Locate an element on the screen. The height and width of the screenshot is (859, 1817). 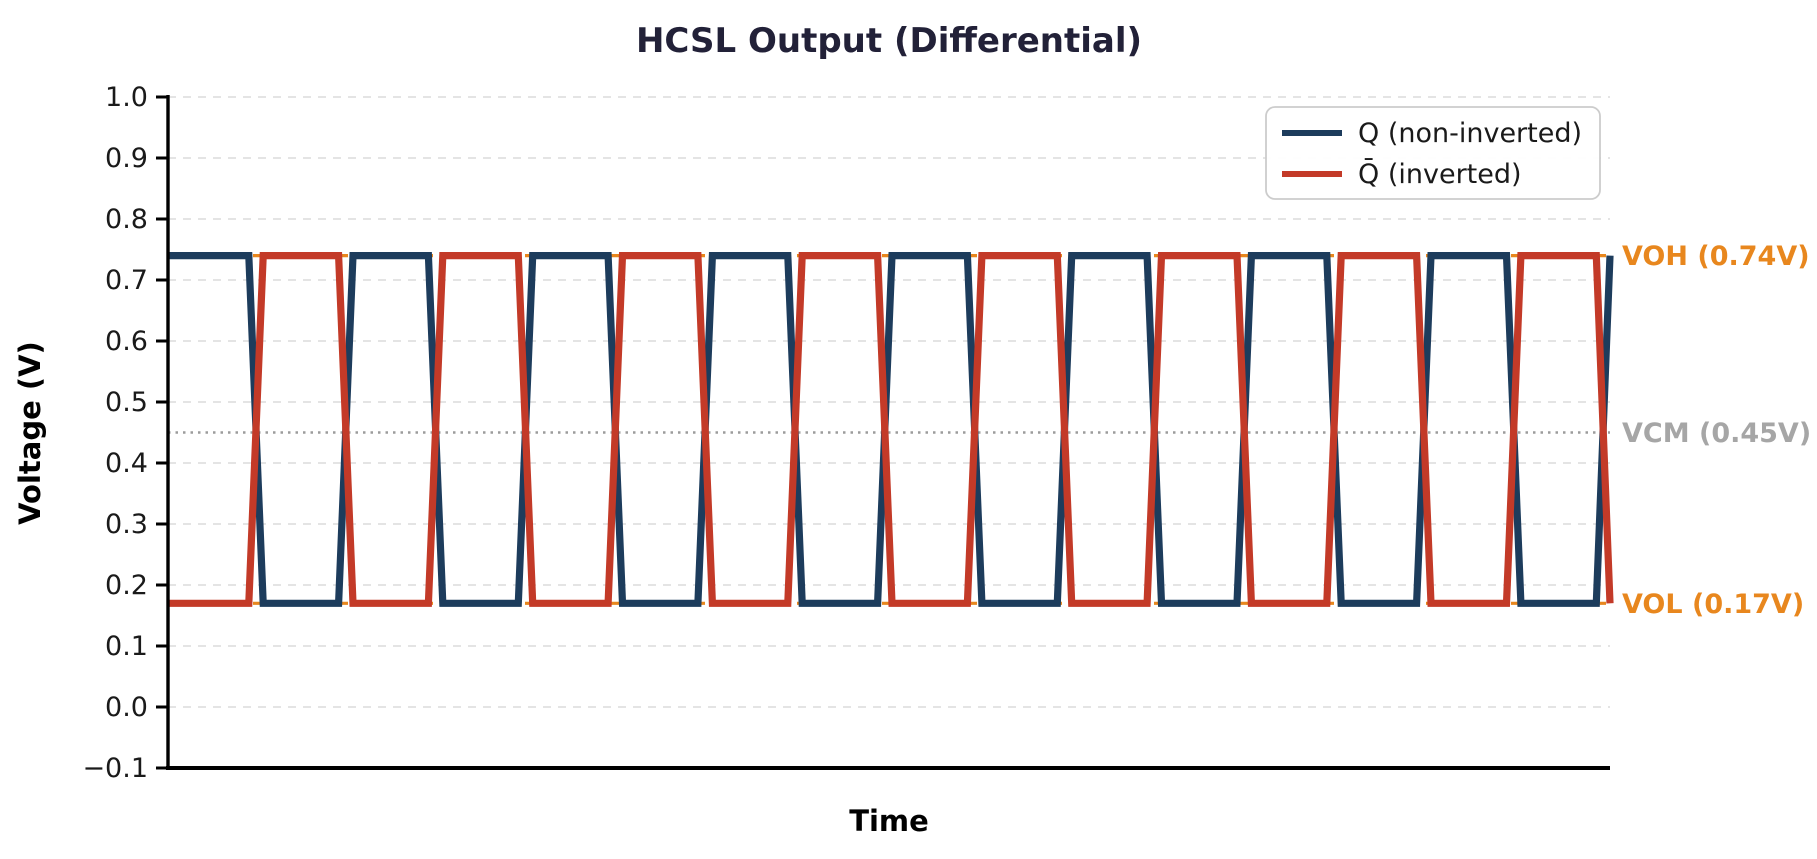
x-axis-label: Time is located at coordinates (889, 821).